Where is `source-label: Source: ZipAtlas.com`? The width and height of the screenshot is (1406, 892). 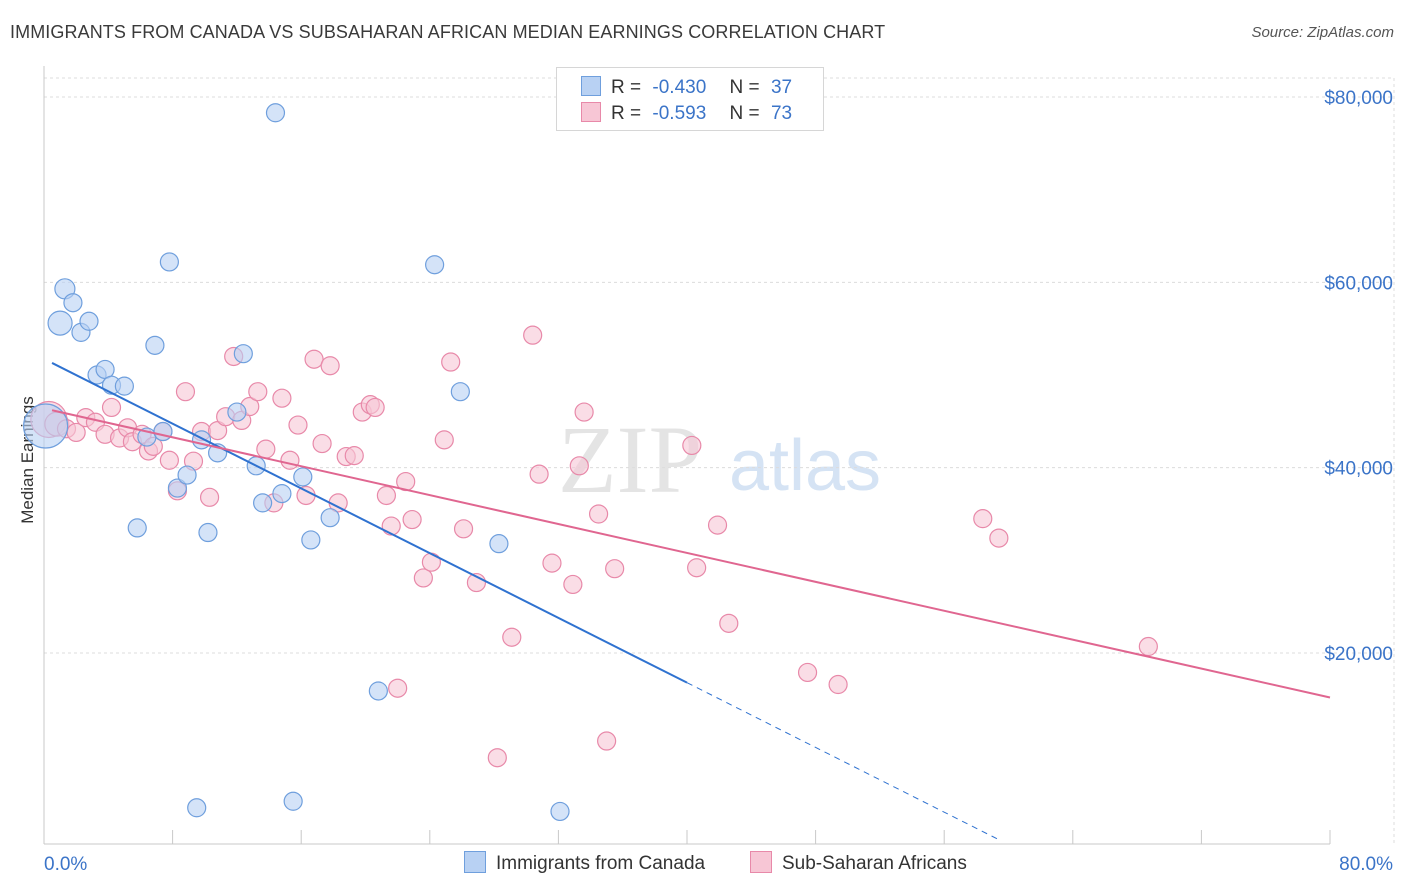
source-label: Source: ZipAtlas.com is located at coordinates (1322, 32).